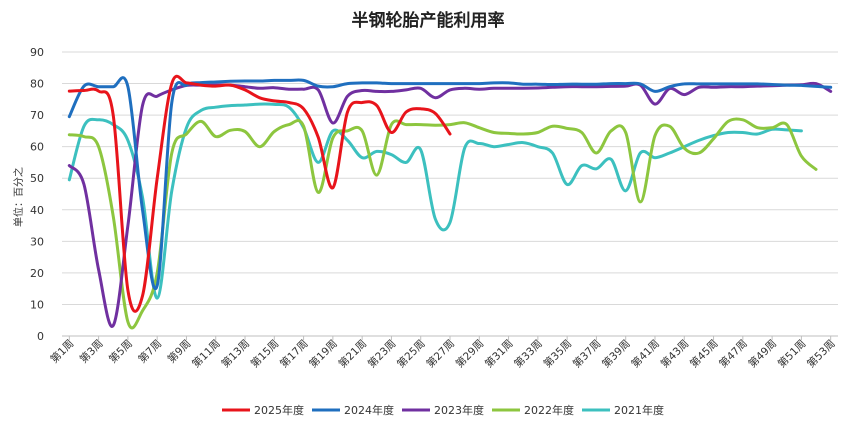 This screenshot has width=856, height=425. I want to click on x-tick-label: 第43周, so click(674, 353).